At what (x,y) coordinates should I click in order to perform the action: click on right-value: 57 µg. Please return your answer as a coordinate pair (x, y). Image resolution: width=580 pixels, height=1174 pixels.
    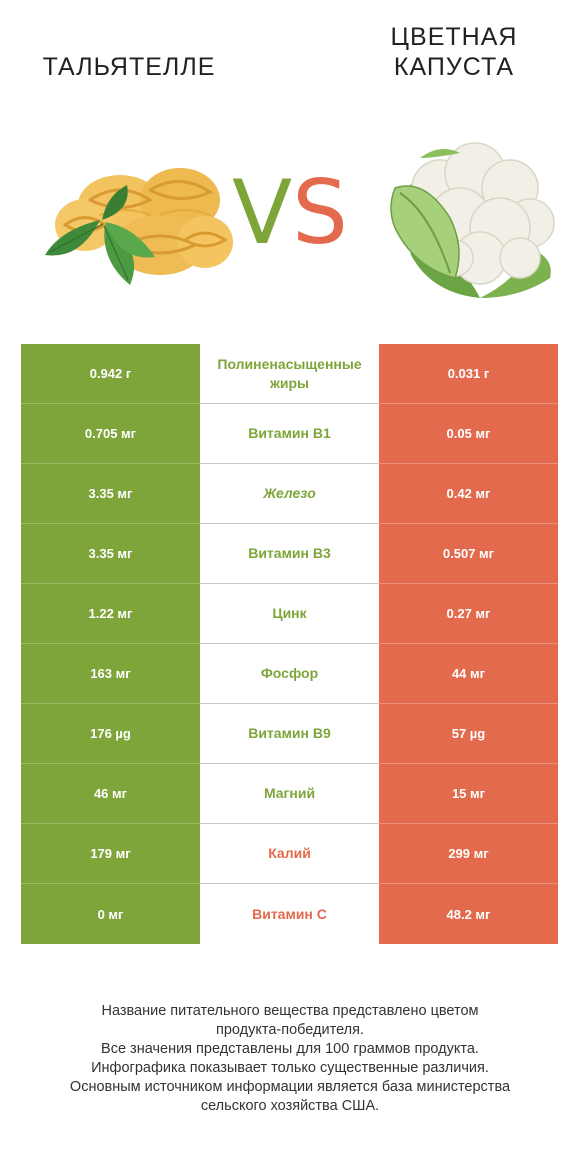
    Looking at the image, I should click on (468, 734).